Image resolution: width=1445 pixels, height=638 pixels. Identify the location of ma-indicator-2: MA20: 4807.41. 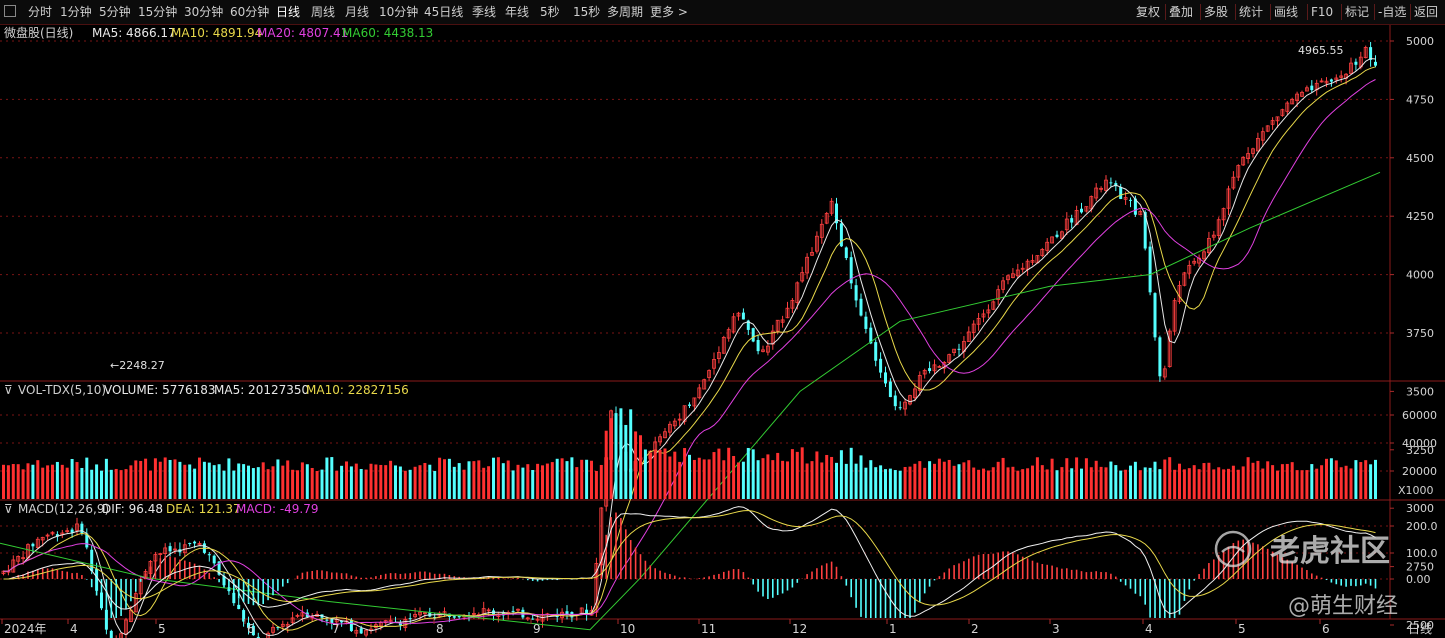
(302, 33).